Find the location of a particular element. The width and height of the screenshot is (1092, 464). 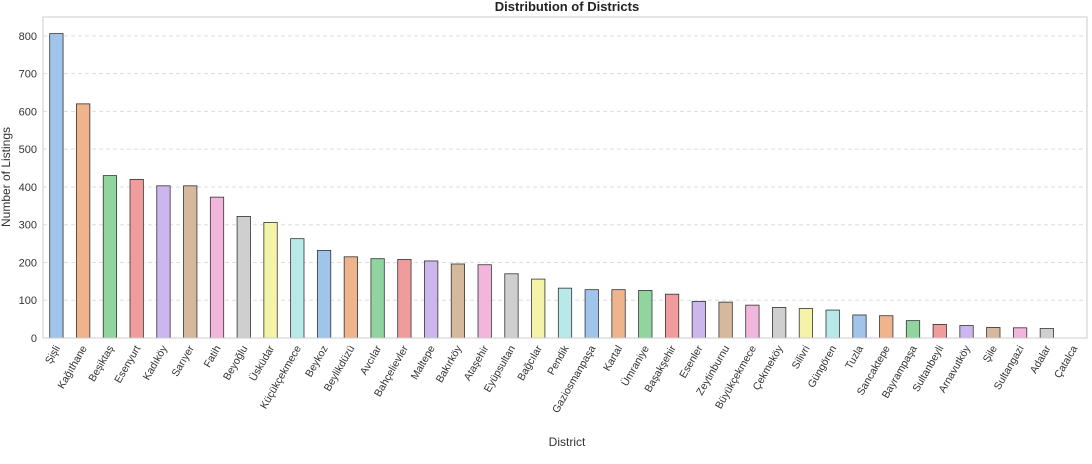

x-tick-label: Çatalca is located at coordinates (1066, 361).